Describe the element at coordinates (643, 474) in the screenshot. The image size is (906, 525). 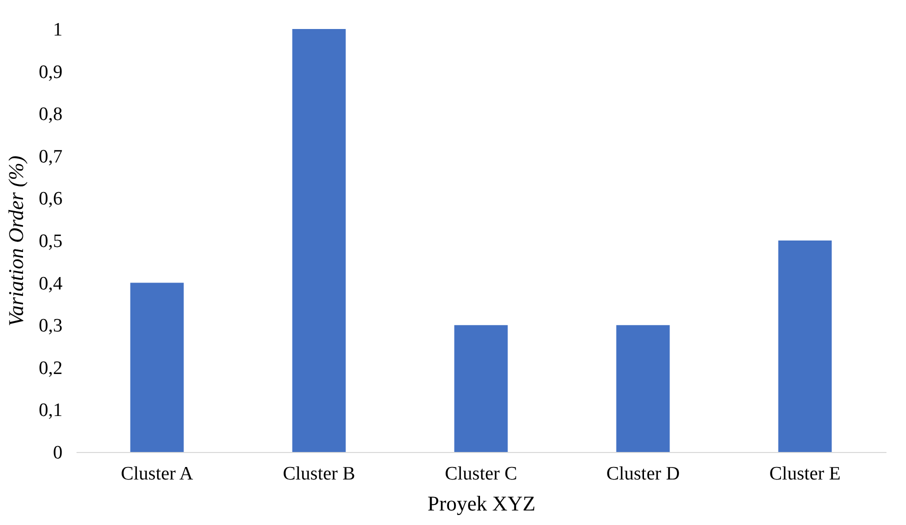
I see `x-tick-label: Cluster D` at that location.